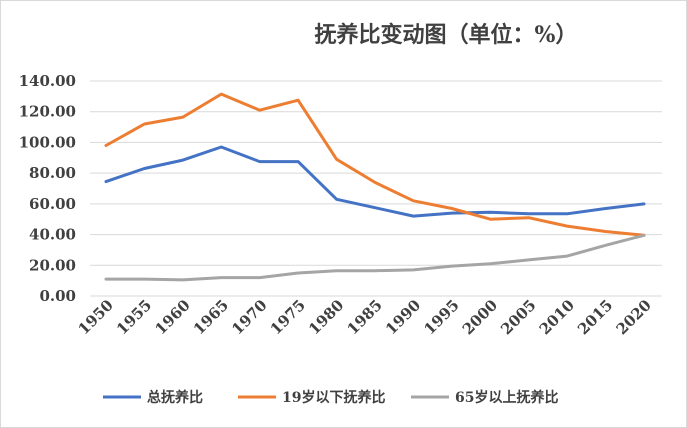  I want to click on x-tick-label: 1955, so click(134, 317).